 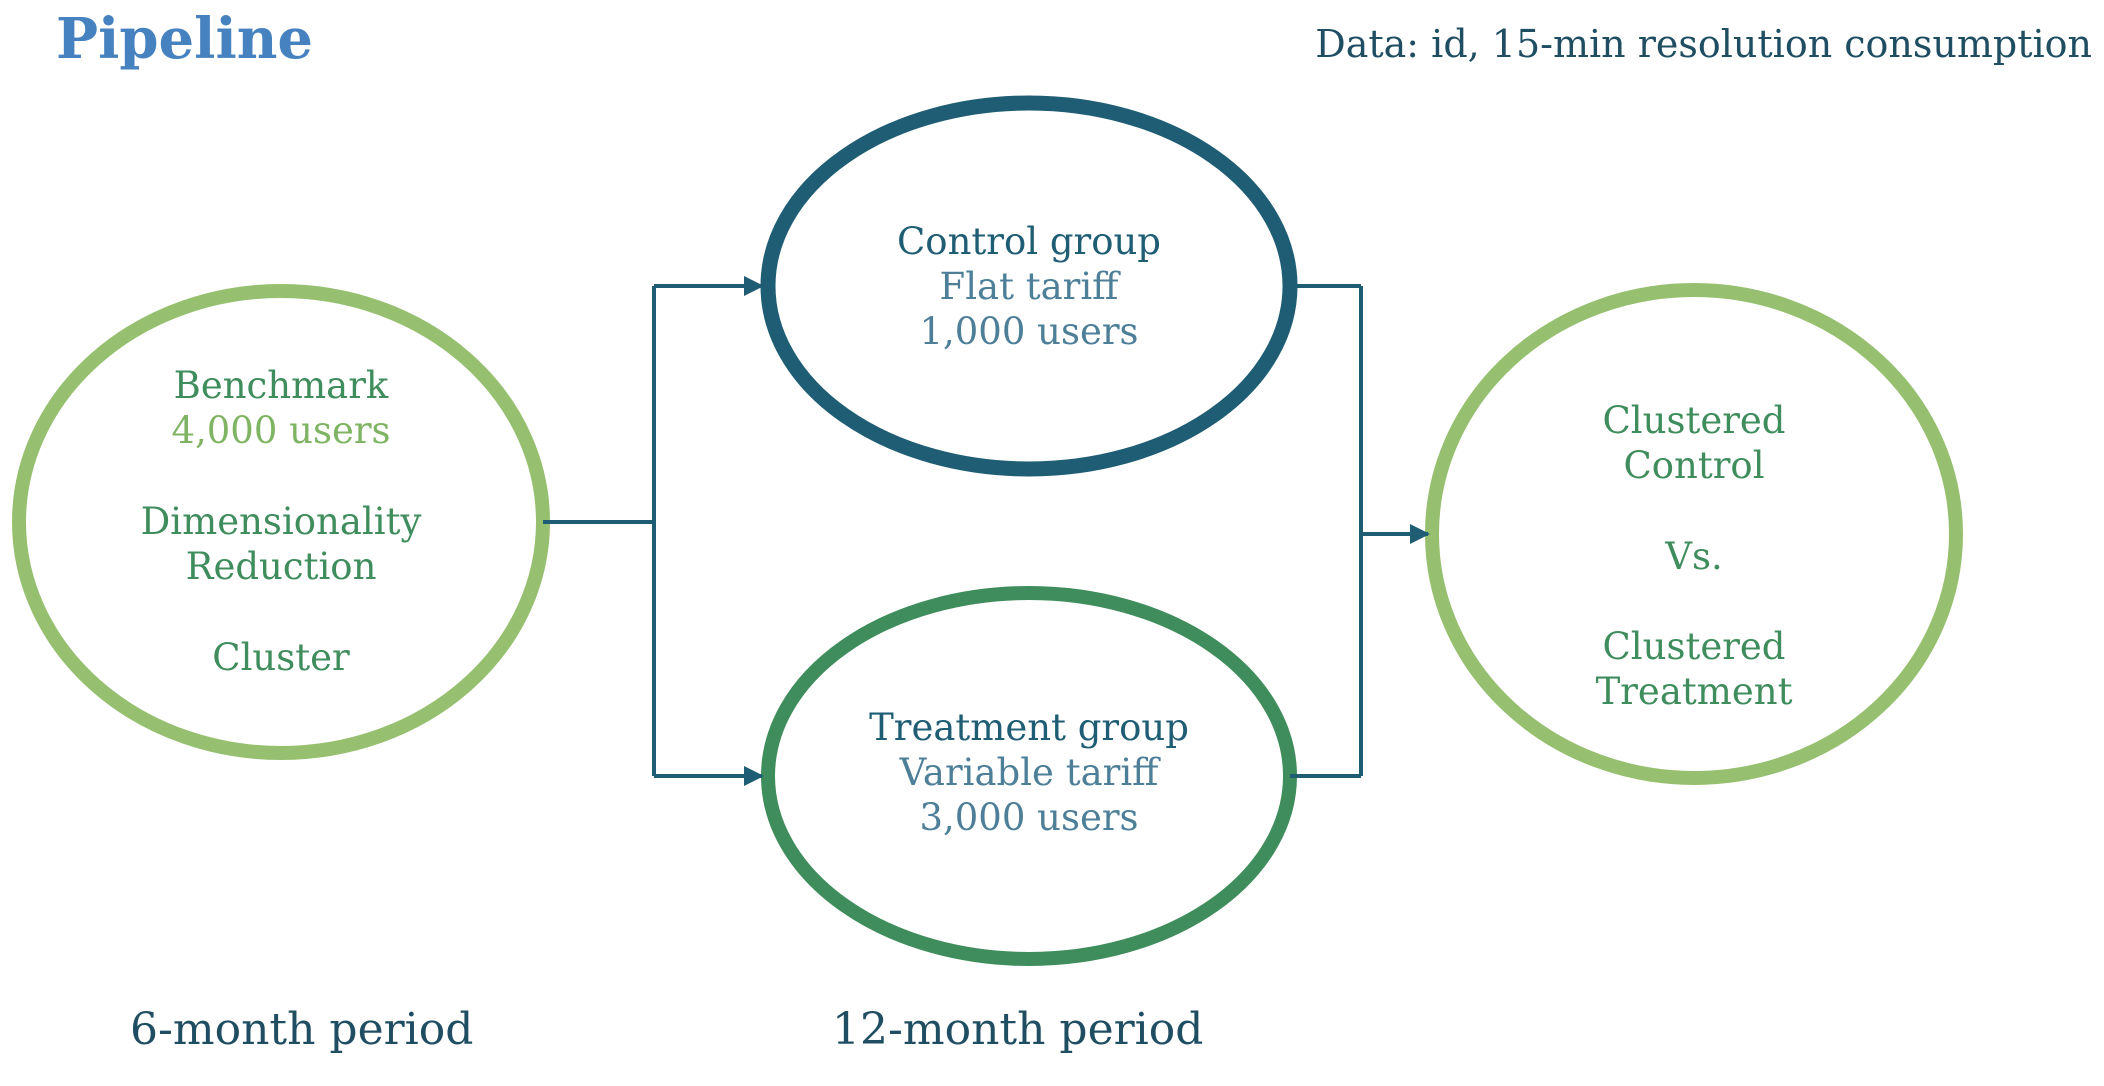 I want to click on comparison-clustered-treatment-1: Clustered, so click(x=1694, y=646).